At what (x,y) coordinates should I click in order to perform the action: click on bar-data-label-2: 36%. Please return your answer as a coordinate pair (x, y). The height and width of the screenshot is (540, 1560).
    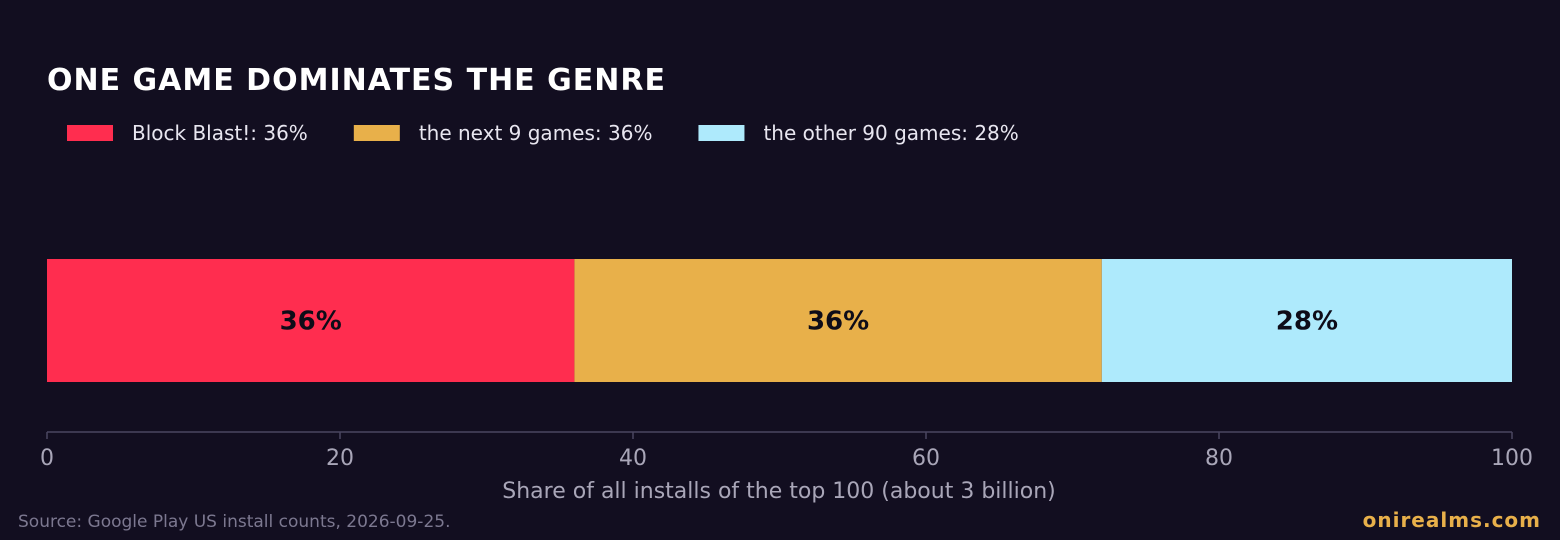
    Looking at the image, I should click on (838, 322).